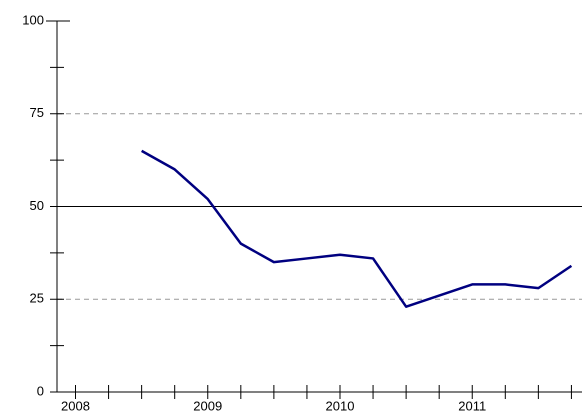  What do you see at coordinates (33, 19) in the screenshot?
I see `y-tick-label: 100` at bounding box center [33, 19].